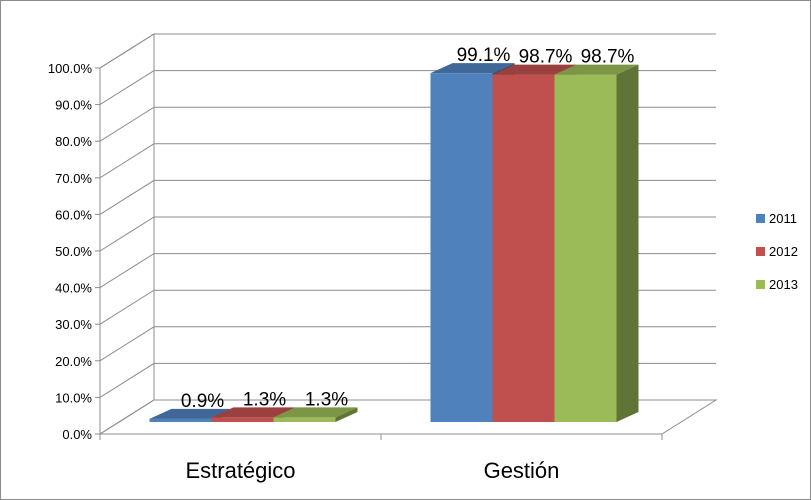 The image size is (811, 500). I want to click on y-tick-label: 100.0%, so click(70, 68).